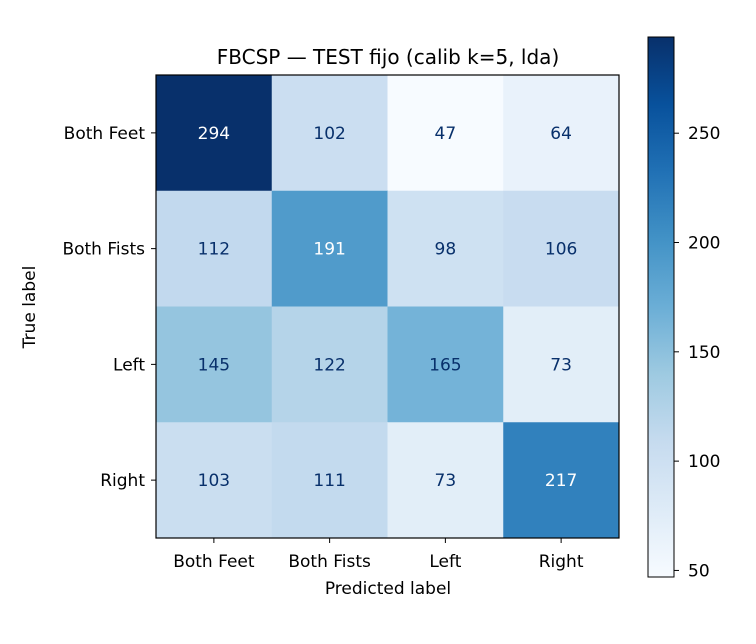 The image size is (756, 644). What do you see at coordinates (129, 365) in the screenshot?
I see `y-tick-label: Left` at bounding box center [129, 365].